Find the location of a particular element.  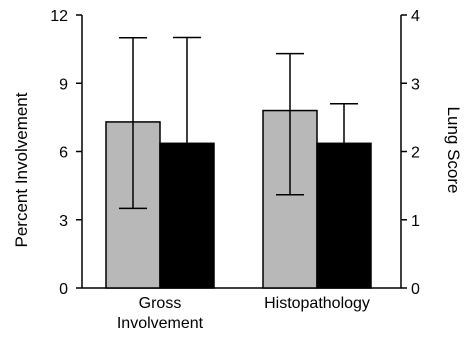

left-tick-label: 3 is located at coordinates (63, 221).